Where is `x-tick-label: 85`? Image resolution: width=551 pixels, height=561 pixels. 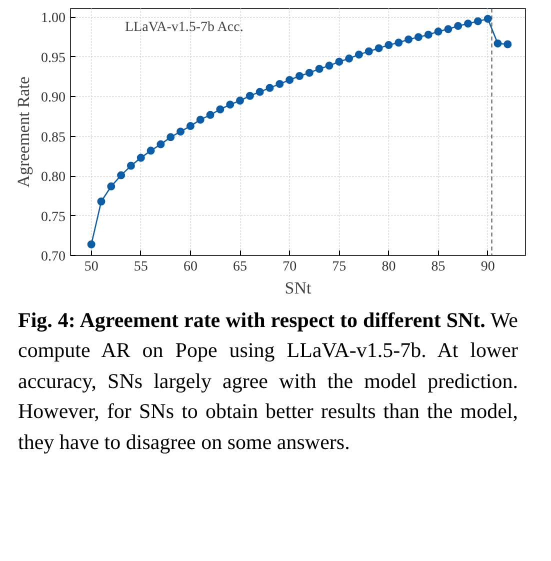 x-tick-label: 85 is located at coordinates (438, 267).